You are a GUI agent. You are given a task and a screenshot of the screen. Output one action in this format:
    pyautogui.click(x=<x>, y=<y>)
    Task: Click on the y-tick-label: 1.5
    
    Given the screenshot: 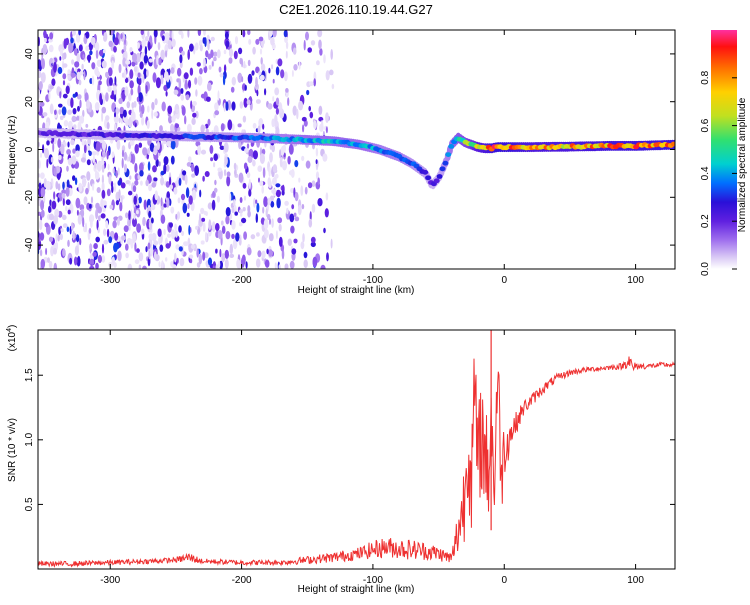 What is the action you would take?
    pyautogui.click(x=29, y=375)
    